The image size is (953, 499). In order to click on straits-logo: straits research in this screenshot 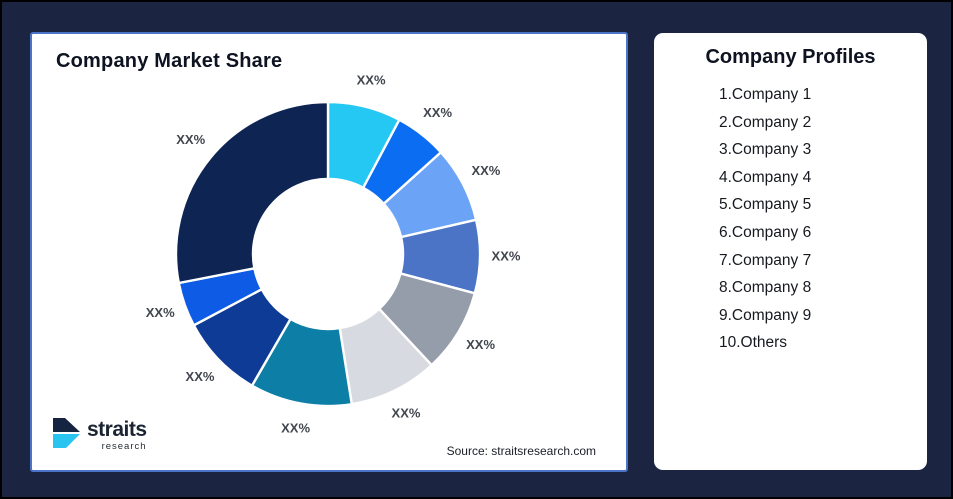, I will do `click(99, 434)`.